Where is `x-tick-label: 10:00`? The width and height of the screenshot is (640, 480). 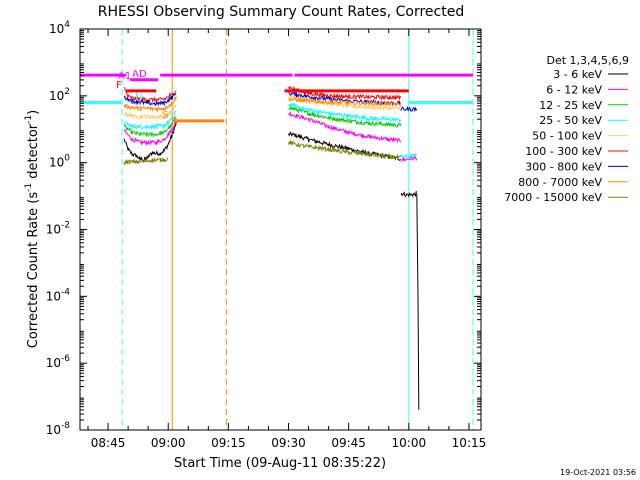
x-tick-label: 10:00 is located at coordinates (409, 443).